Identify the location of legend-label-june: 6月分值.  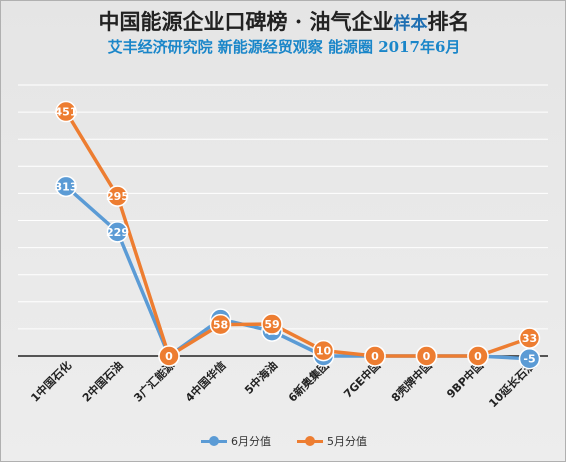
(251, 441).